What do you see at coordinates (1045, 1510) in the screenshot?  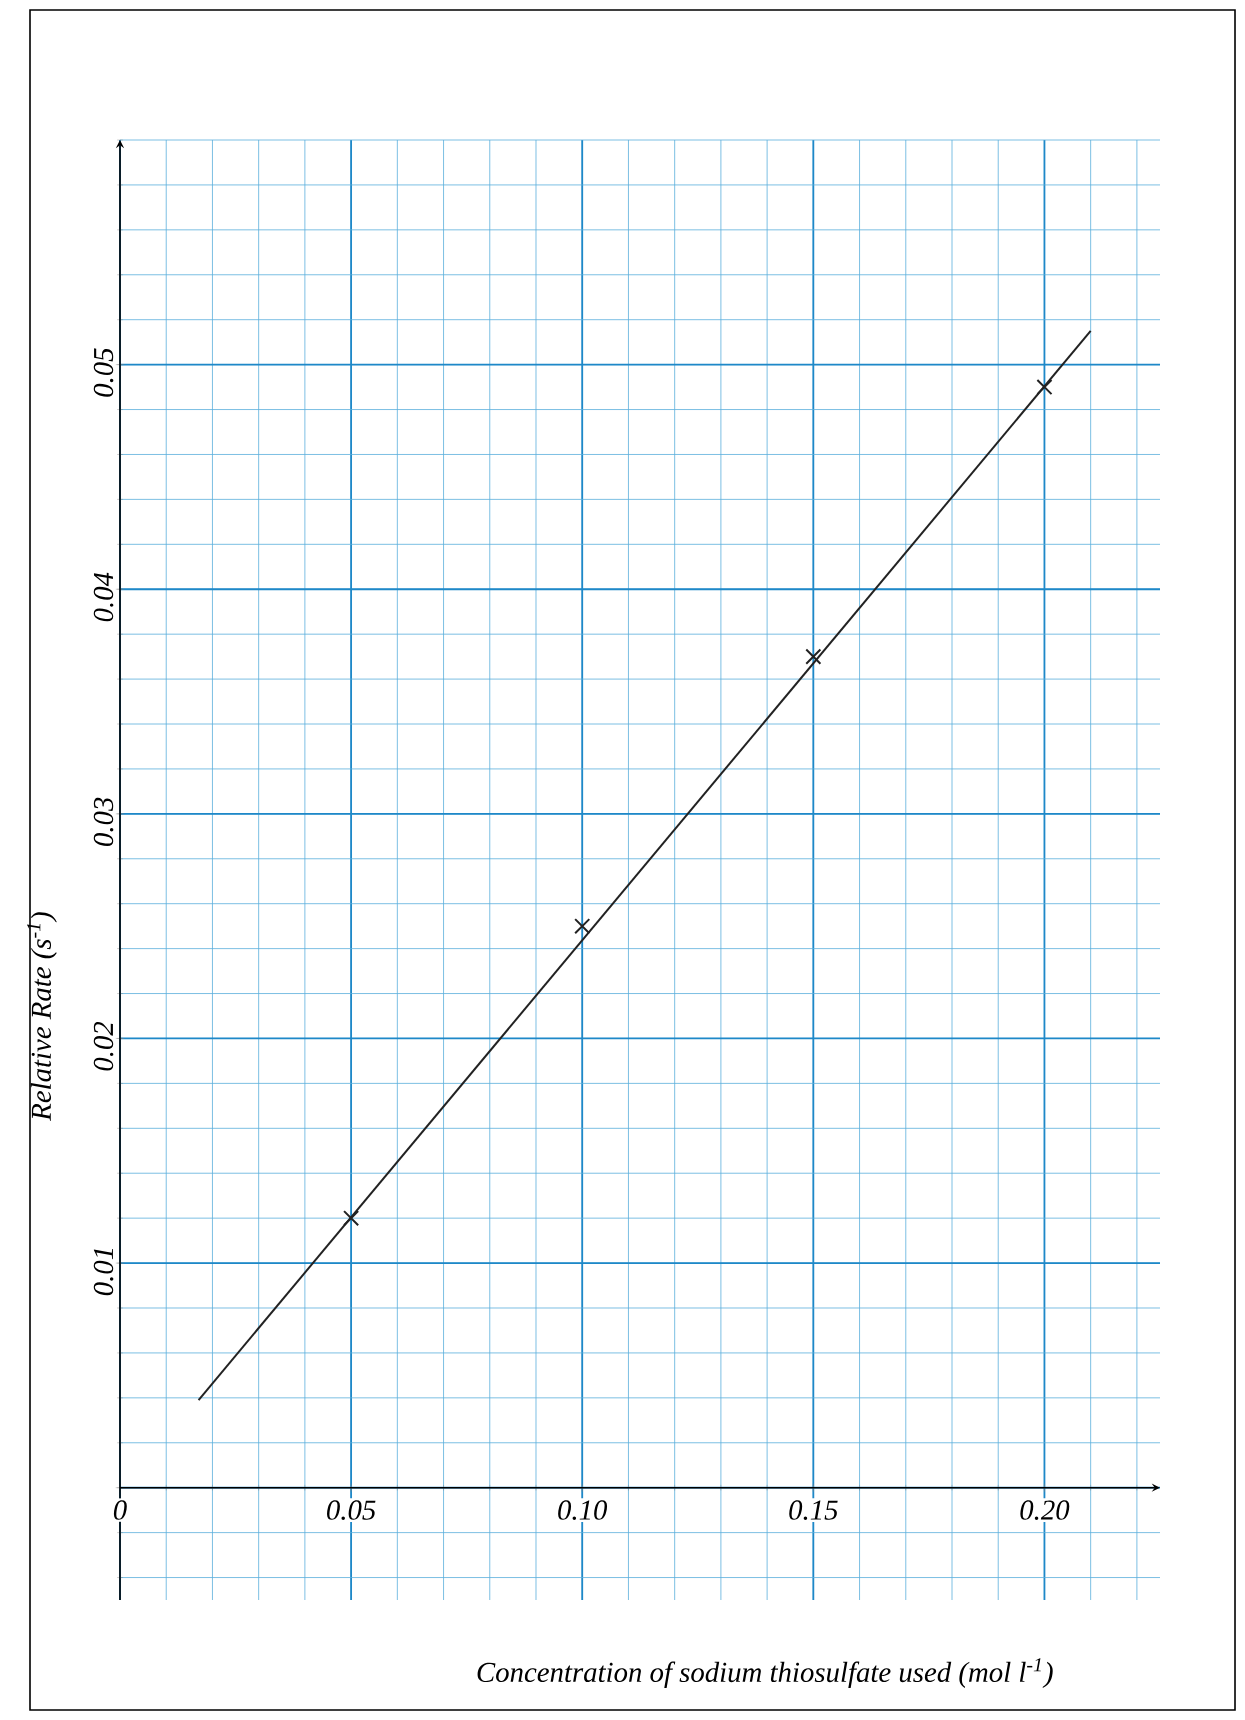 I see `x-tick-label: 0.20` at bounding box center [1045, 1510].